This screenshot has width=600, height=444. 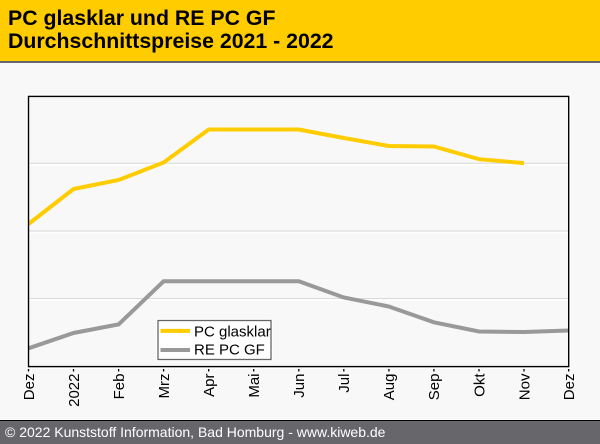 What do you see at coordinates (344, 383) in the screenshot?
I see `svg-text: Jul` at bounding box center [344, 383].